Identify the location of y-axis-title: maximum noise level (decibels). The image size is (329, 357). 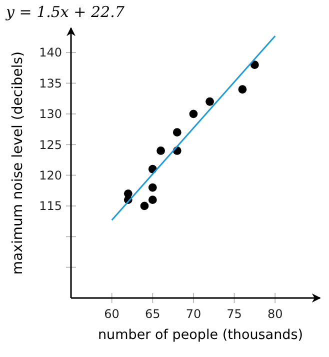
(18, 163).